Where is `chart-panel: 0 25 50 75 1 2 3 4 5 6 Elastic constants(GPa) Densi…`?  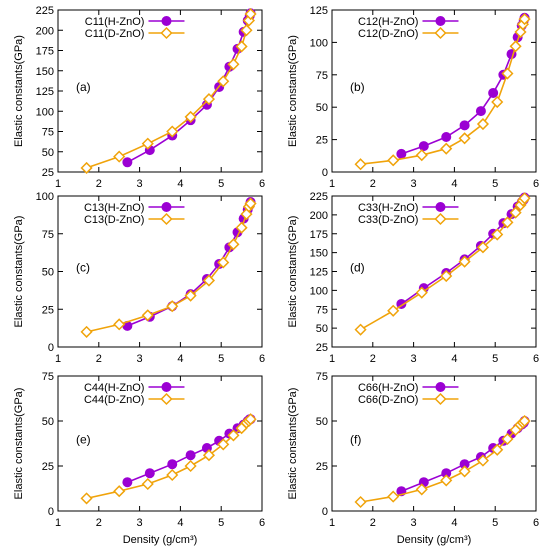 chart-panel: 0 25 50 75 1 2 3 4 5 6 Elastic constants(GPa) Densi… is located at coordinates (139, 458).